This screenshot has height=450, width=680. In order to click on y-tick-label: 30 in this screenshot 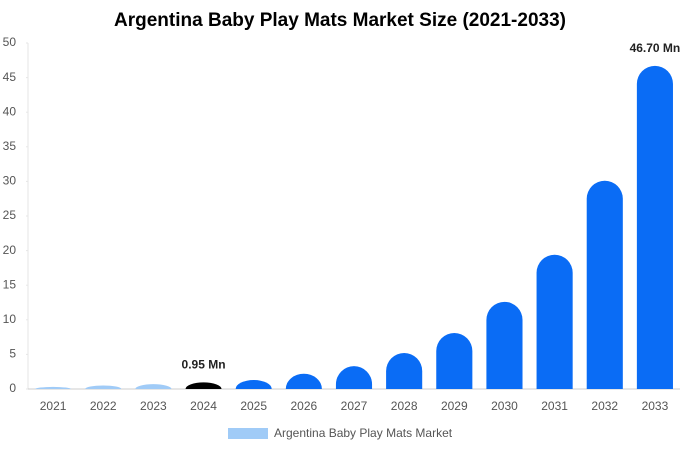, I will do `click(10, 181)`.